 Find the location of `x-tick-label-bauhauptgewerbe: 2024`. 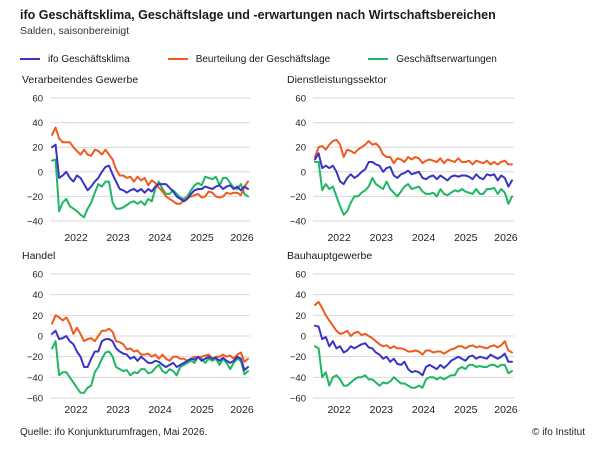

x-tick-label-bauhauptgewerbe: 2024 is located at coordinates (424, 410).